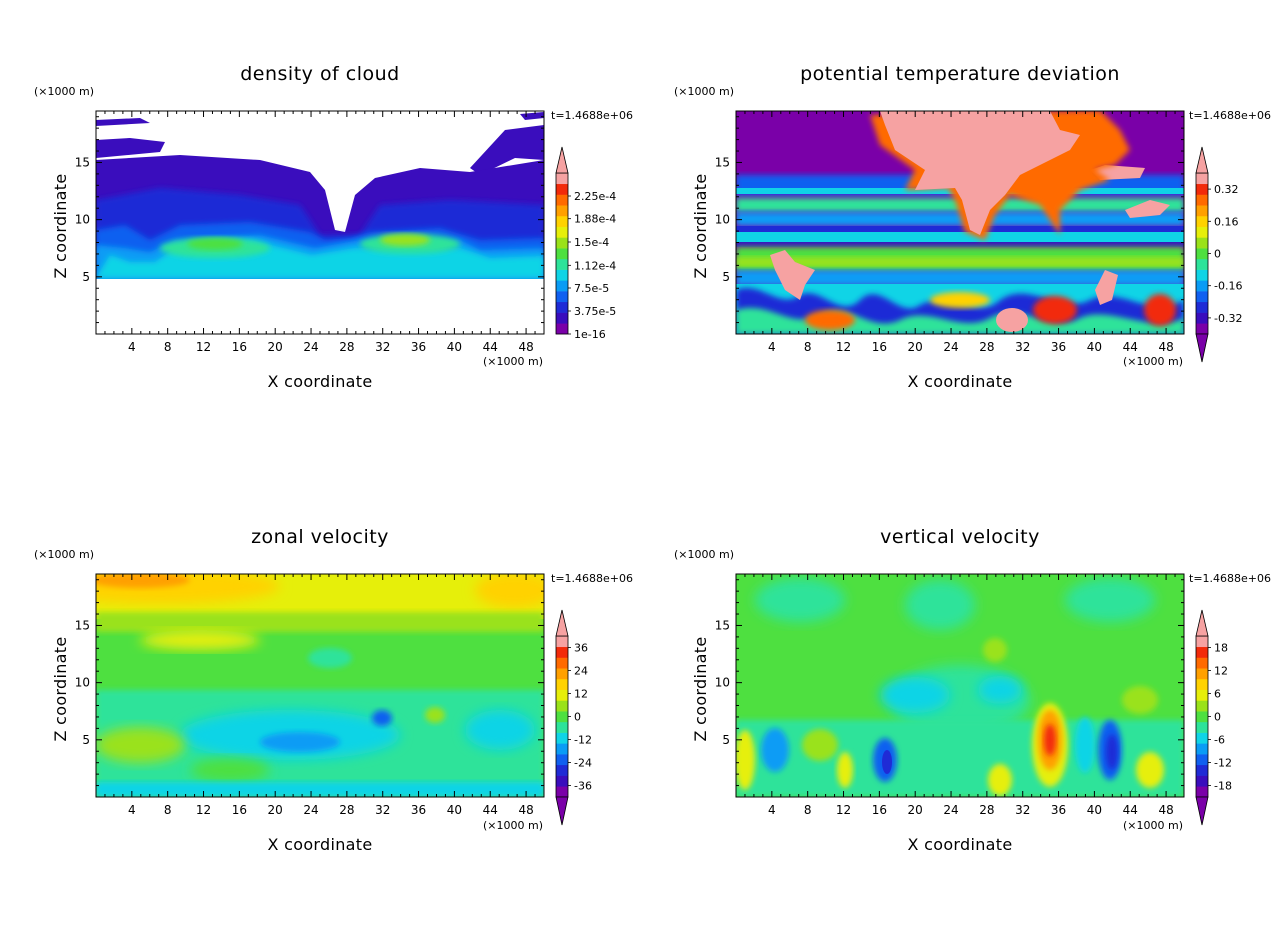 This screenshot has height=926, width=1280. Describe the element at coordinates (960, 685) in the screenshot. I see `field-vertical-velocity` at that location.